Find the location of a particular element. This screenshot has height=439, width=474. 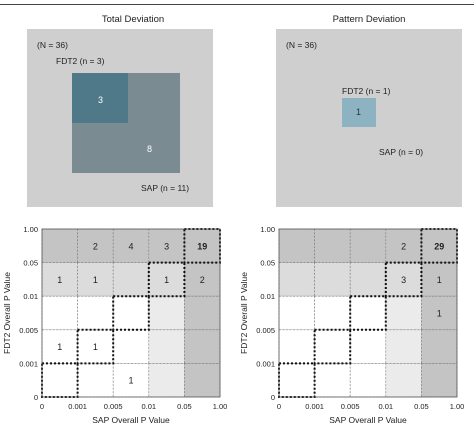

venn-overlap-count: 3 is located at coordinates (101, 100).